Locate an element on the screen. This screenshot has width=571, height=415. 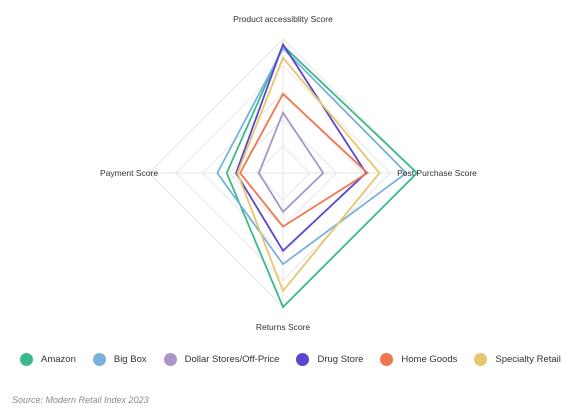
axis-label-returns: Returns Score is located at coordinates (283, 327).